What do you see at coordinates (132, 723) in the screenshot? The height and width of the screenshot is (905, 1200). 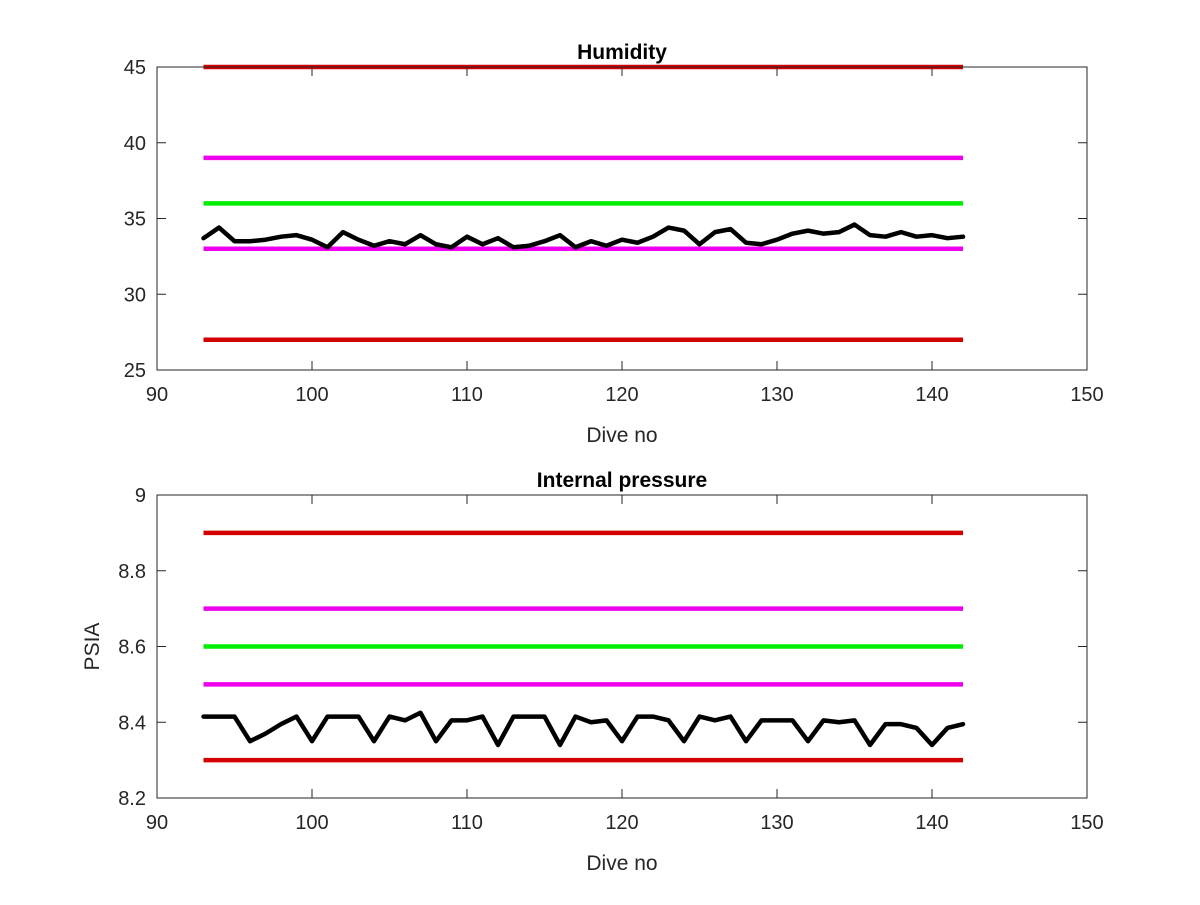 I see `y-tick-label: 8.4` at bounding box center [132, 723].